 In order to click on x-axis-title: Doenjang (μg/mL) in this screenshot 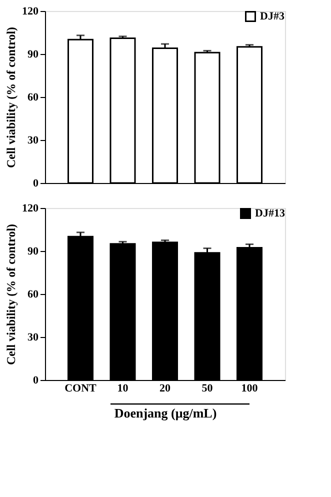, I will do `click(165, 413)`.